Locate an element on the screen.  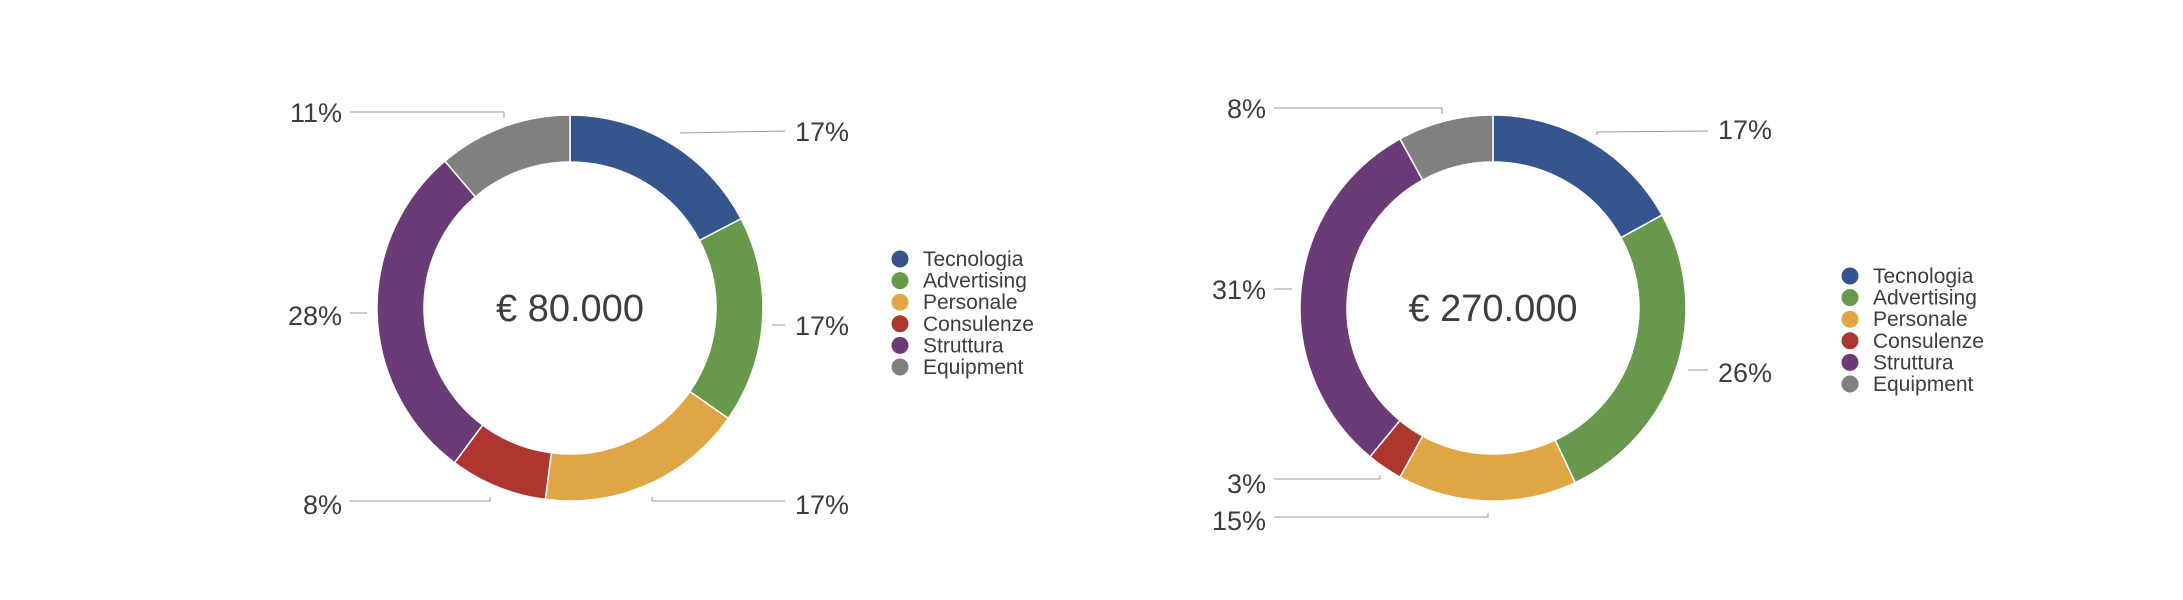
value-label-personale: 17% is located at coordinates (822, 505).